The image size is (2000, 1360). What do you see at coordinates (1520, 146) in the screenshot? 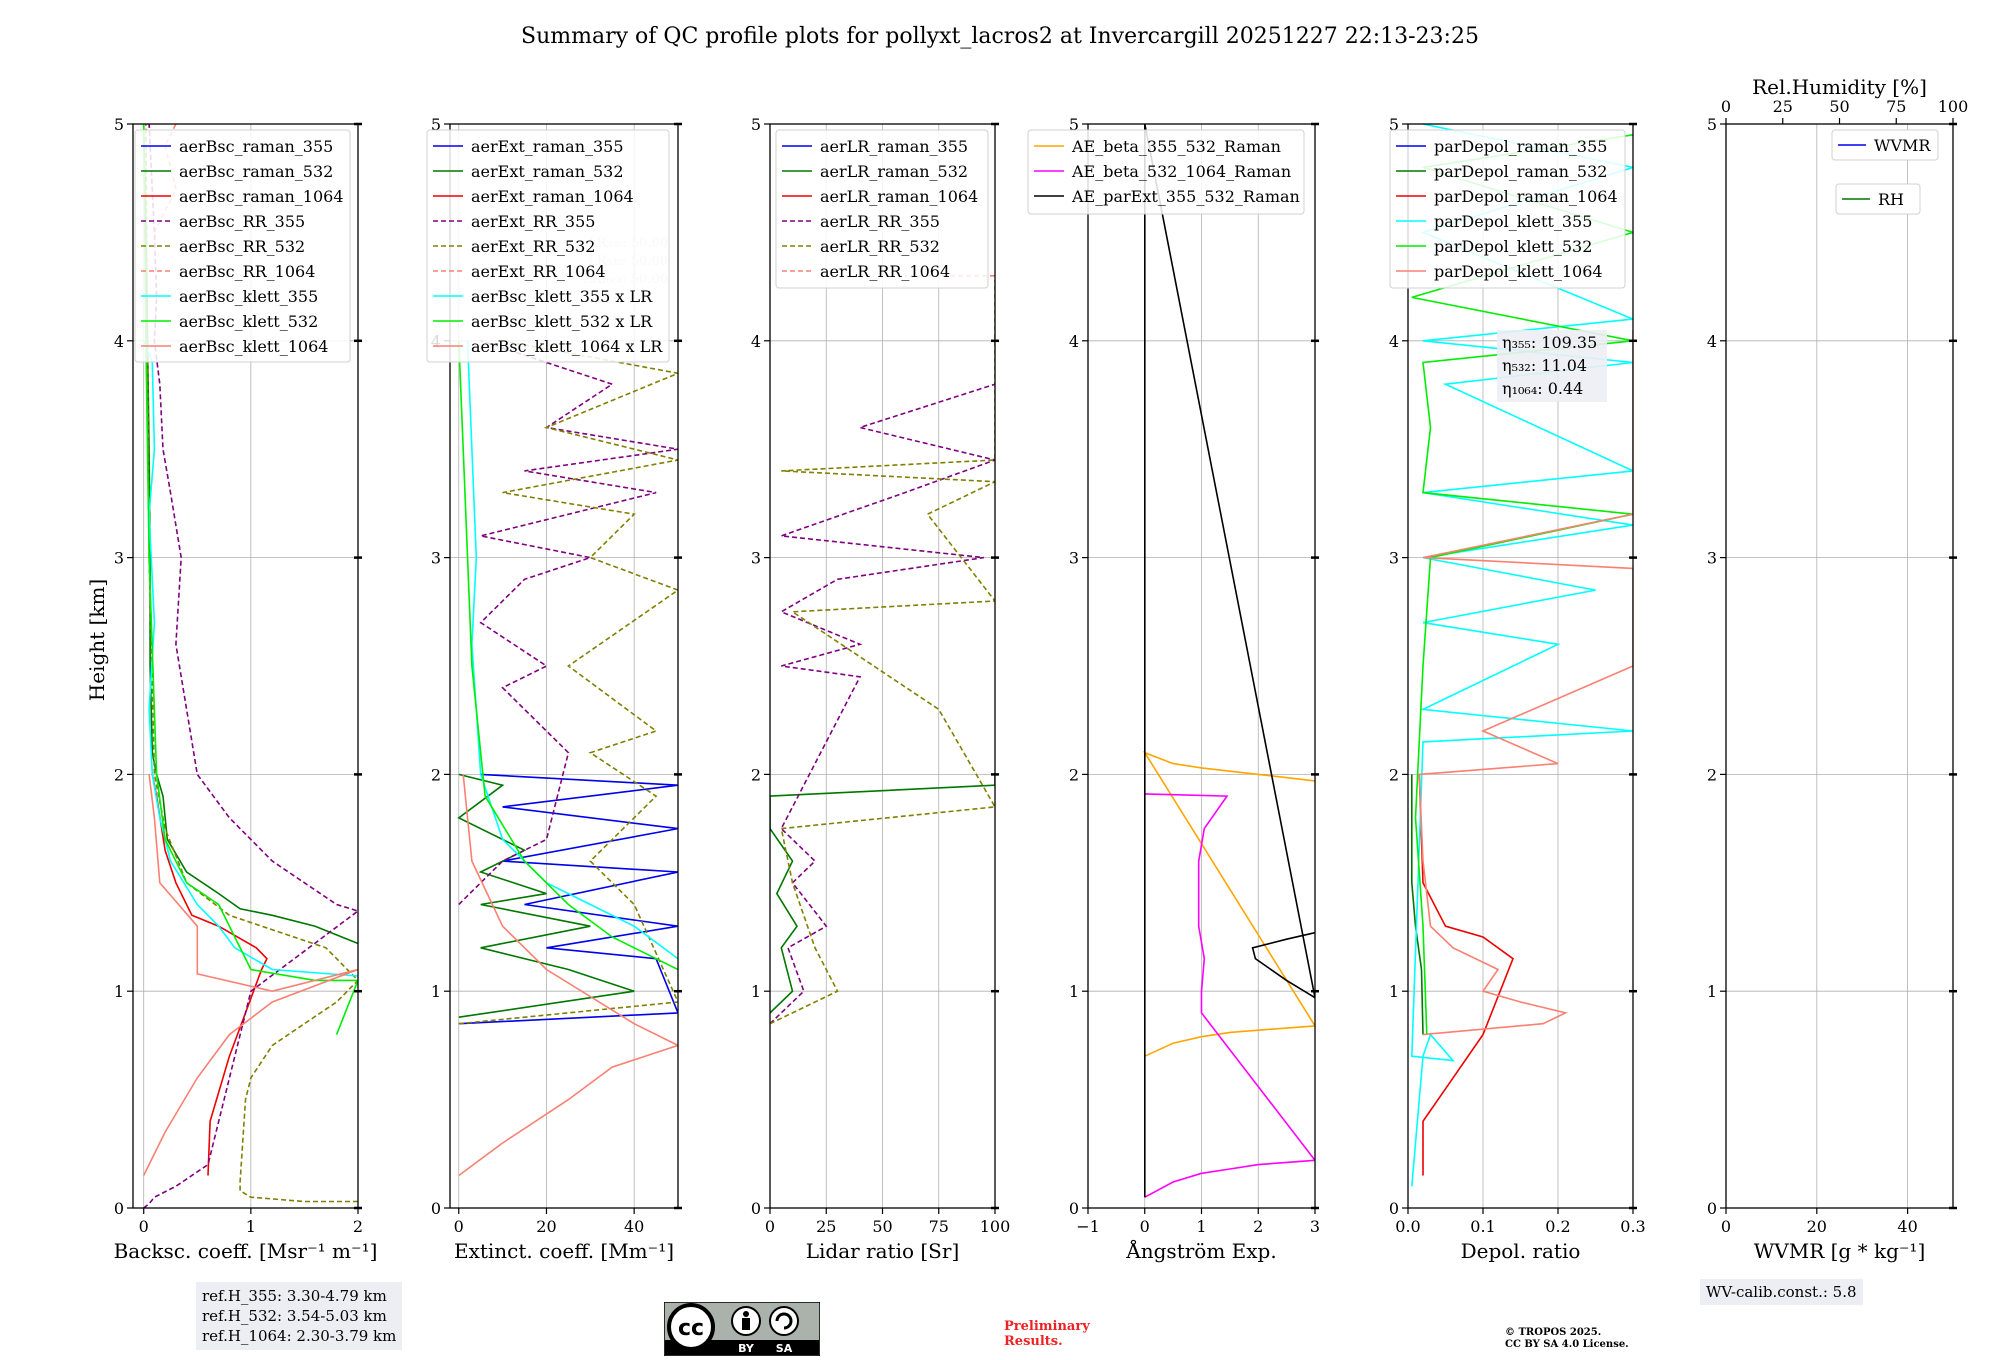
I see `legend-label-dep-0: parDepol_raman_355` at bounding box center [1520, 146].